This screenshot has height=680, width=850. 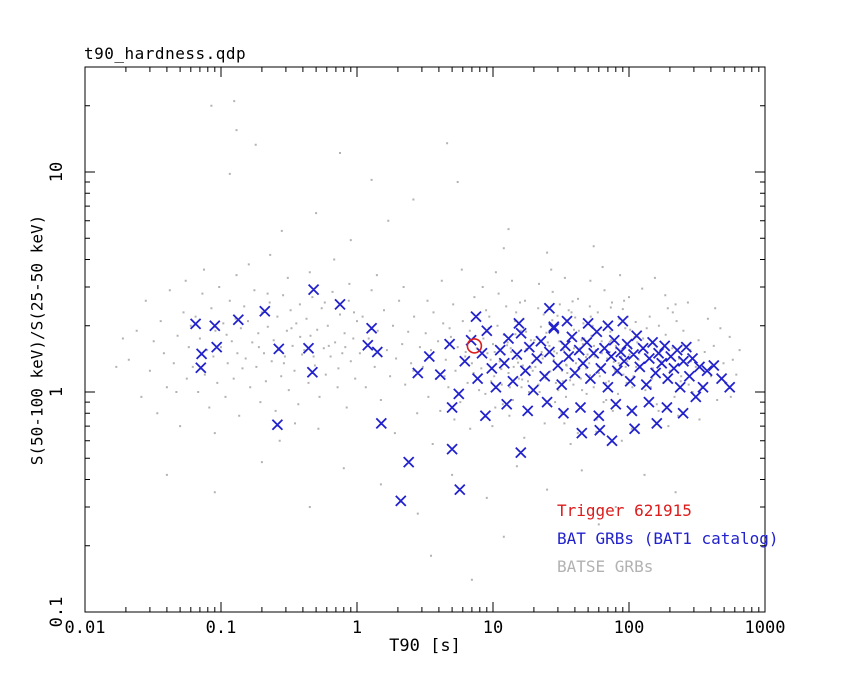 What do you see at coordinates (85, 628) in the screenshot?
I see `x-tick-label-0.01: 0.01` at bounding box center [85, 628].